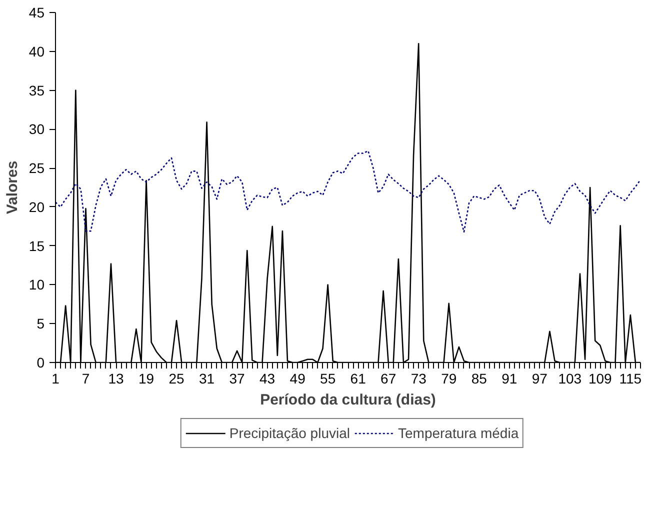 Image resolution: width=658 pixels, height=523 pixels. Describe the element at coordinates (449, 378) in the screenshot. I see `x-tick-label: 79` at that location.